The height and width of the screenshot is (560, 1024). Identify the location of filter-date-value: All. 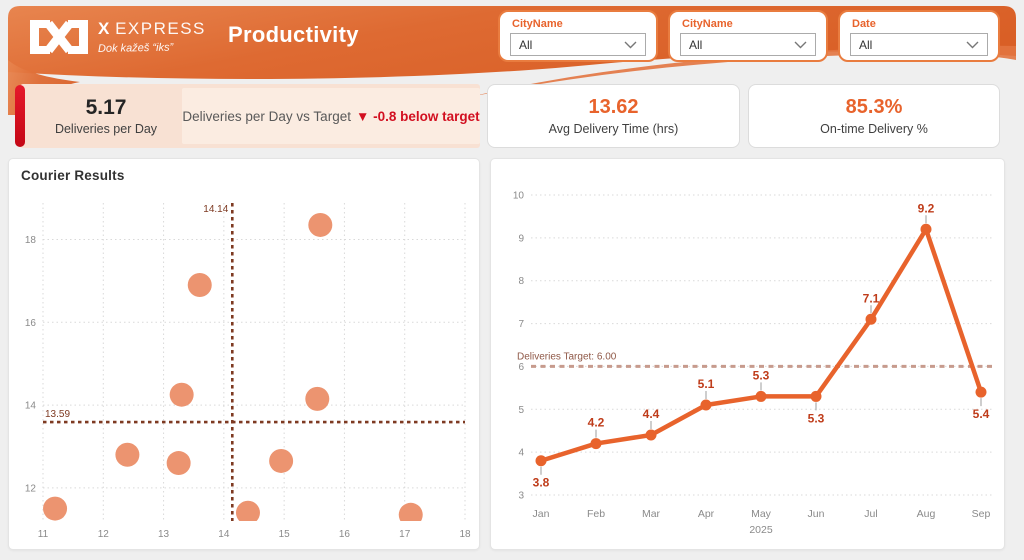
(866, 44).